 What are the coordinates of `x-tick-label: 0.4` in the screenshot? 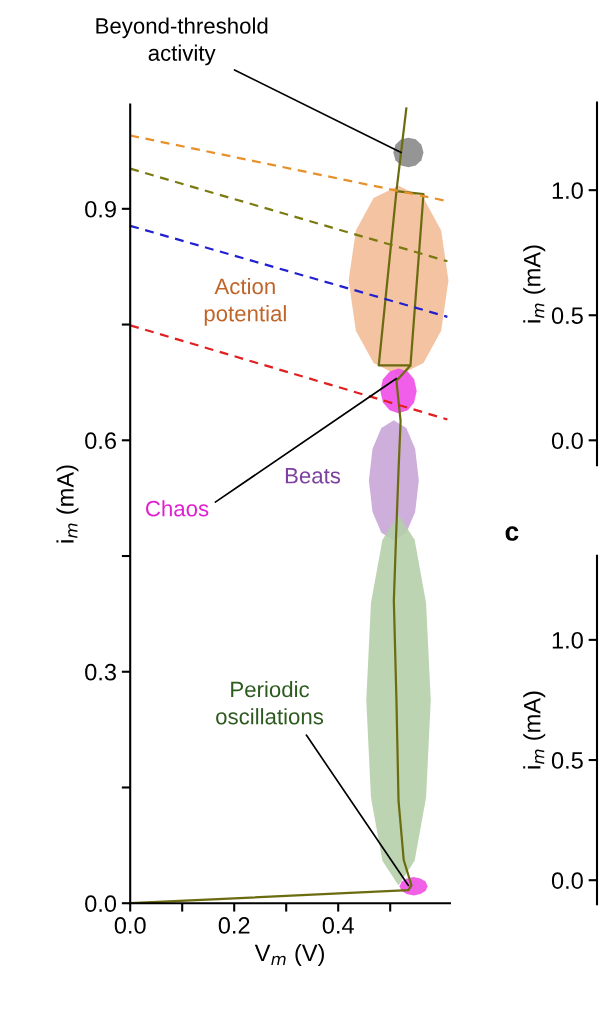 It's located at (338, 925).